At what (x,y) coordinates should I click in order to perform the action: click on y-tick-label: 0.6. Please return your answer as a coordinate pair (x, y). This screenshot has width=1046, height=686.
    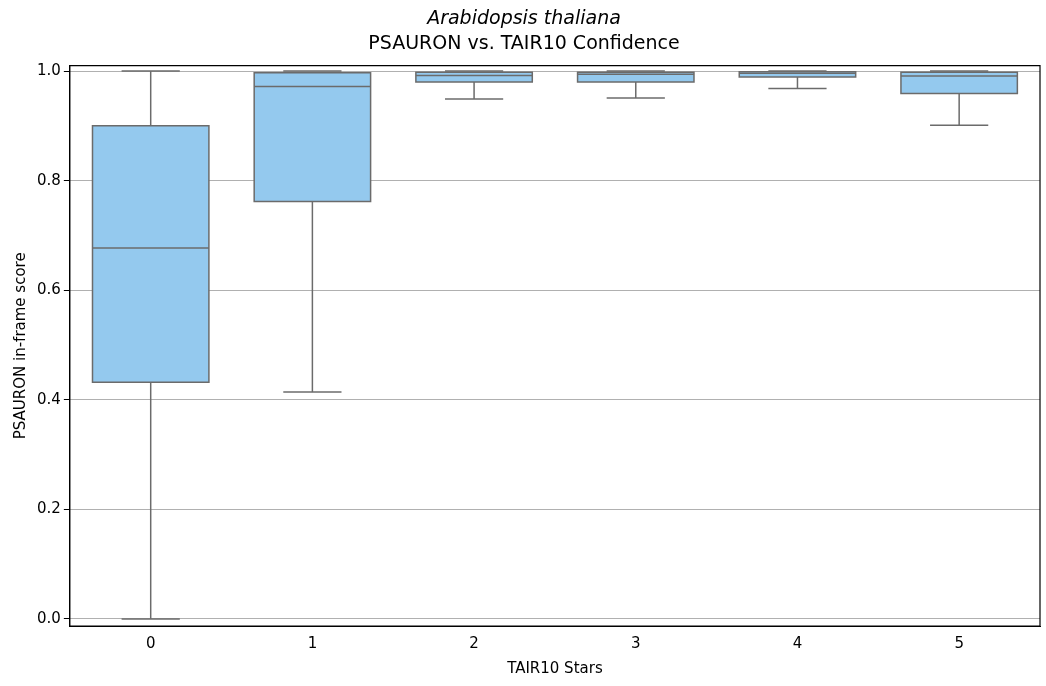
    Looking at the image, I should click on (49, 289).